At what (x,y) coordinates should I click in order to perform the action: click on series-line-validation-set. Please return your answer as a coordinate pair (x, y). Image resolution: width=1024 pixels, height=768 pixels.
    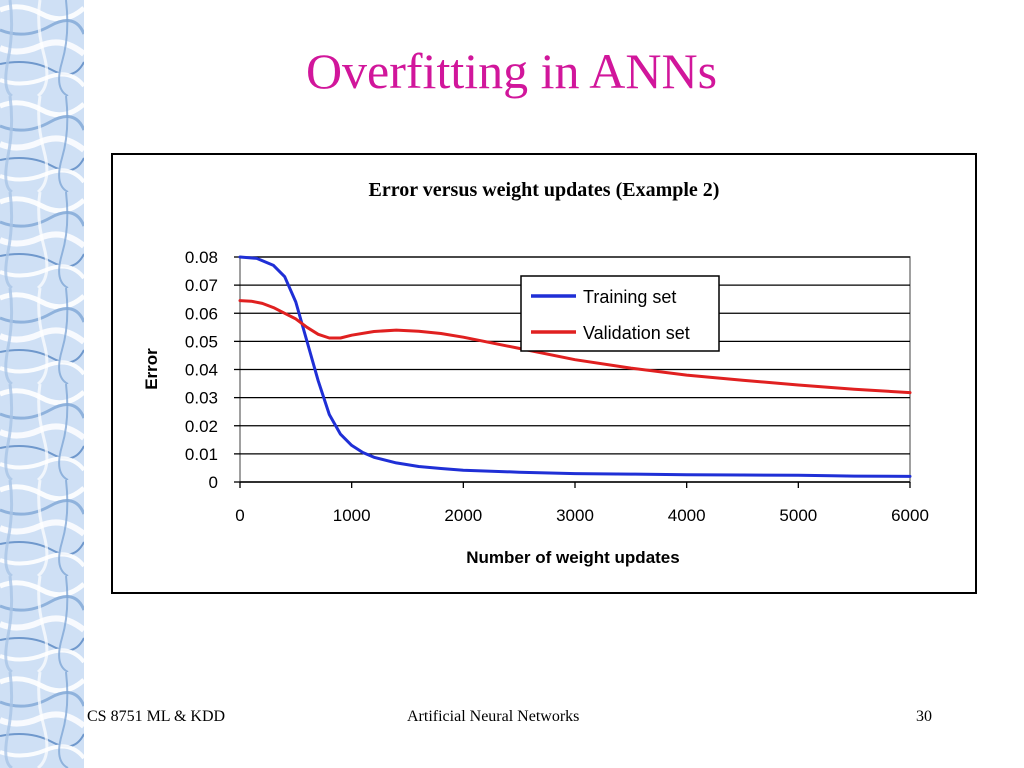
    Looking at the image, I should click on (575, 347).